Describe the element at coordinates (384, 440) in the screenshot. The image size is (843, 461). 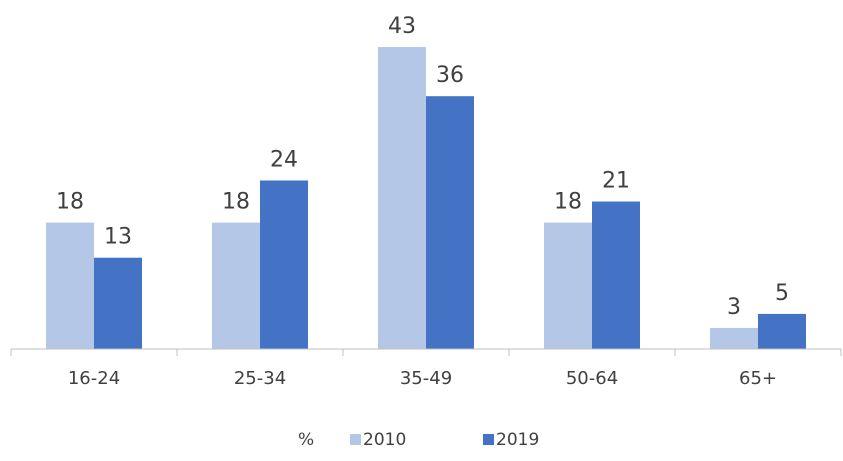
I see `legend-label: 2010` at that location.